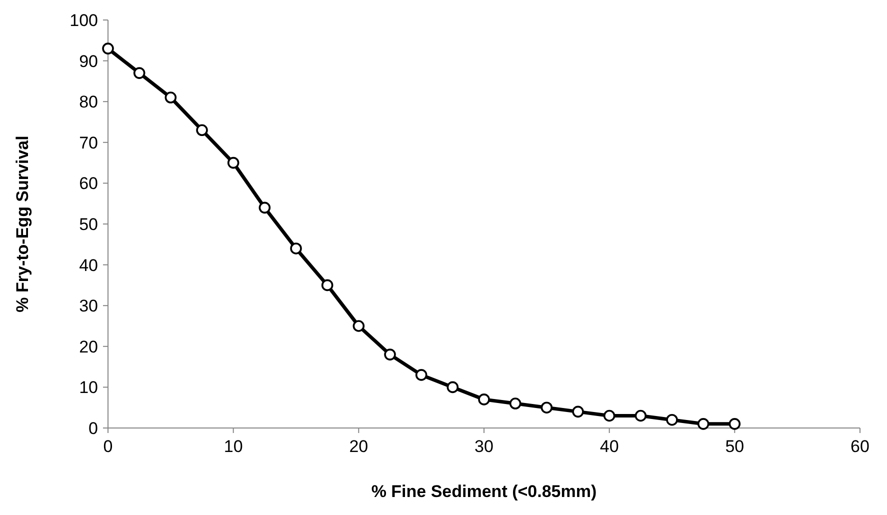 This screenshot has width=887, height=515. What do you see at coordinates (88, 306) in the screenshot?
I see `y-tick-label: 30` at bounding box center [88, 306].